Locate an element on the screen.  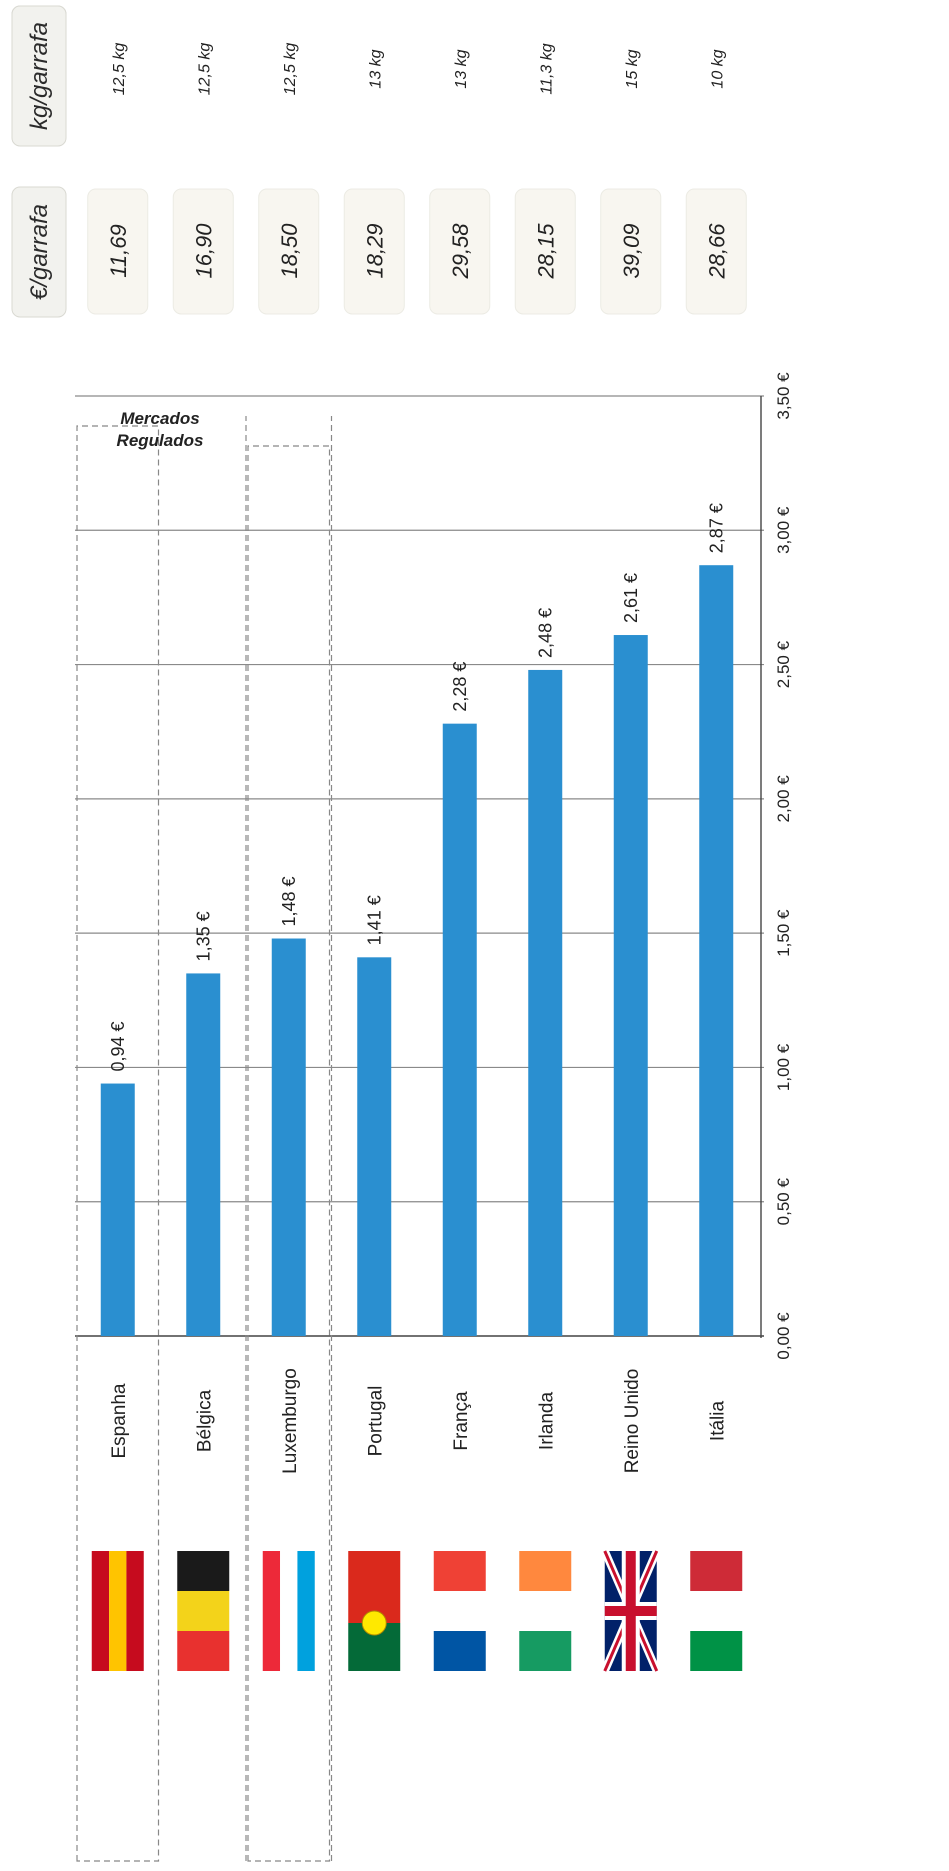
price-value: 11,69 is located at coordinates (118, 250).